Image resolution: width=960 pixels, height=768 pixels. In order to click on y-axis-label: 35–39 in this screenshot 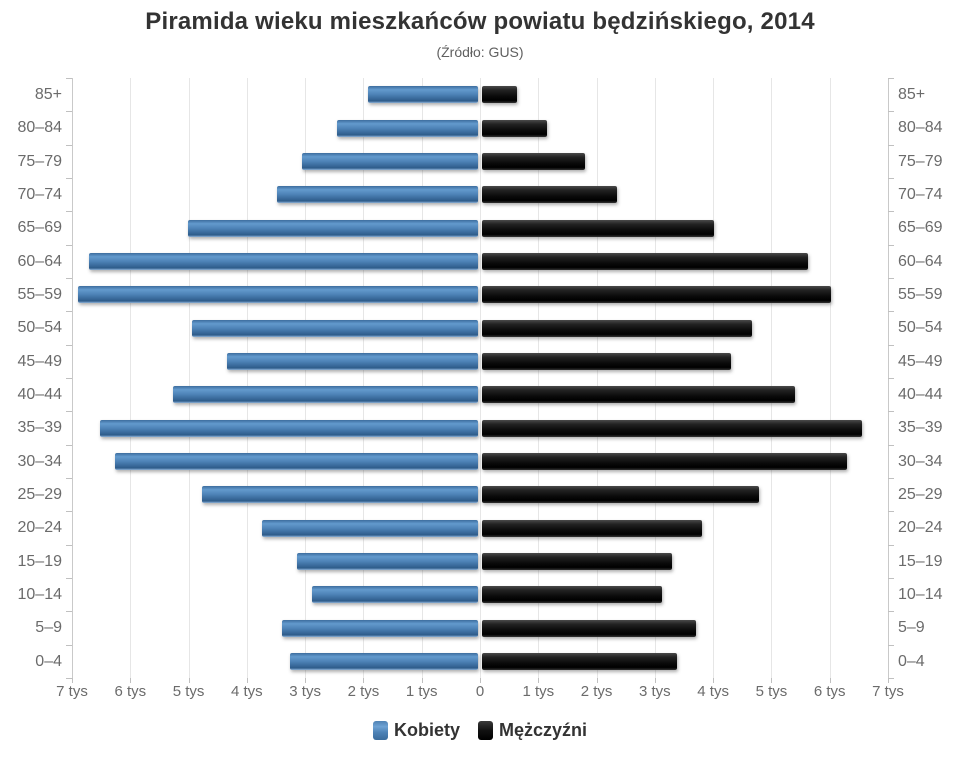, I will do `click(920, 428)`.